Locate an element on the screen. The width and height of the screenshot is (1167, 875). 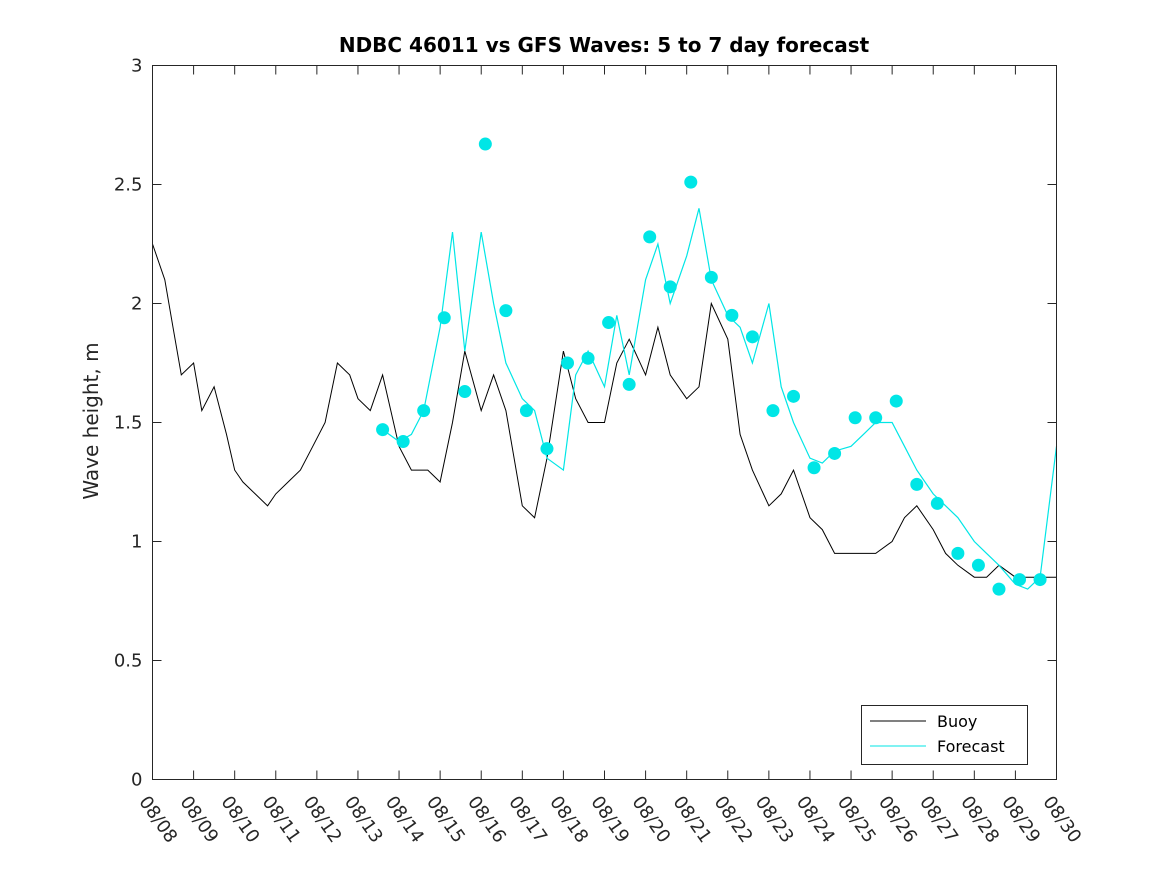
legend: Buoy Forecast is located at coordinates (944, 735).